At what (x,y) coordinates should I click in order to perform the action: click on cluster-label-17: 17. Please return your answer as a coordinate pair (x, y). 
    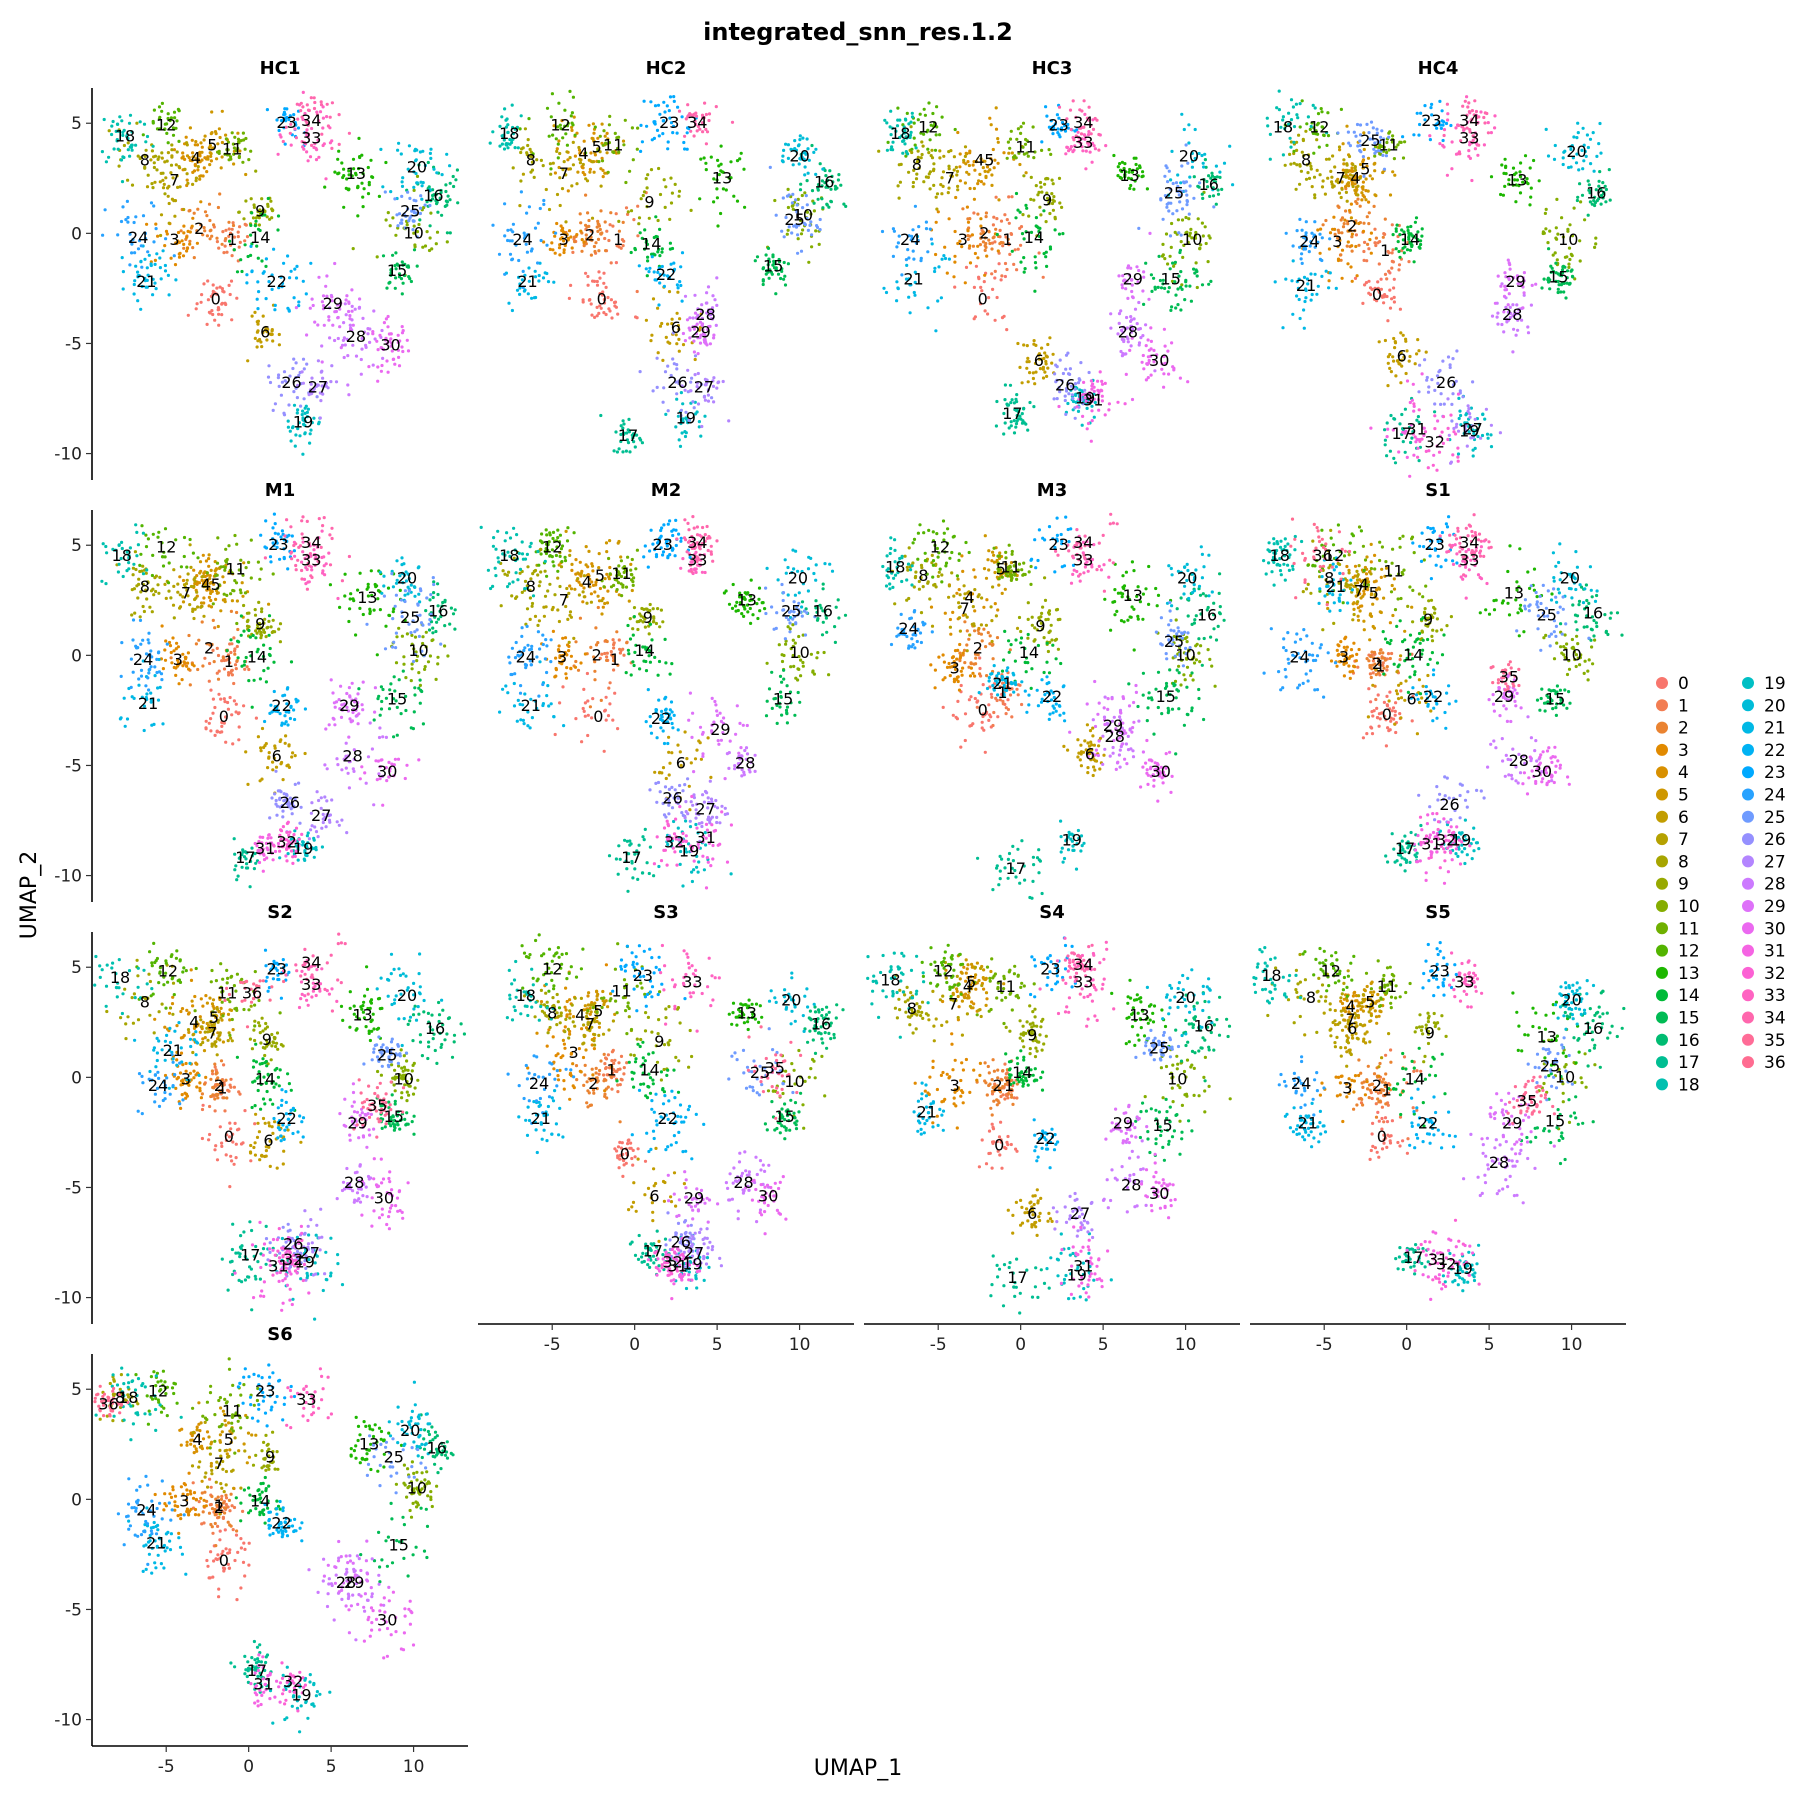
    Looking at the image, I should click on (628, 435).